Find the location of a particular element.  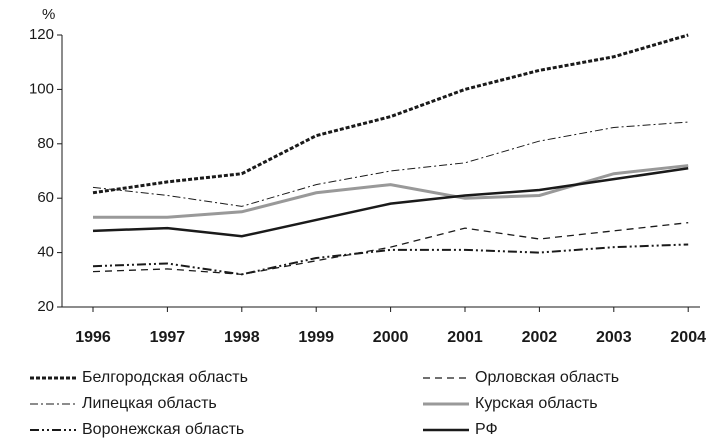

x-tick-label: 2003 is located at coordinates (614, 337).